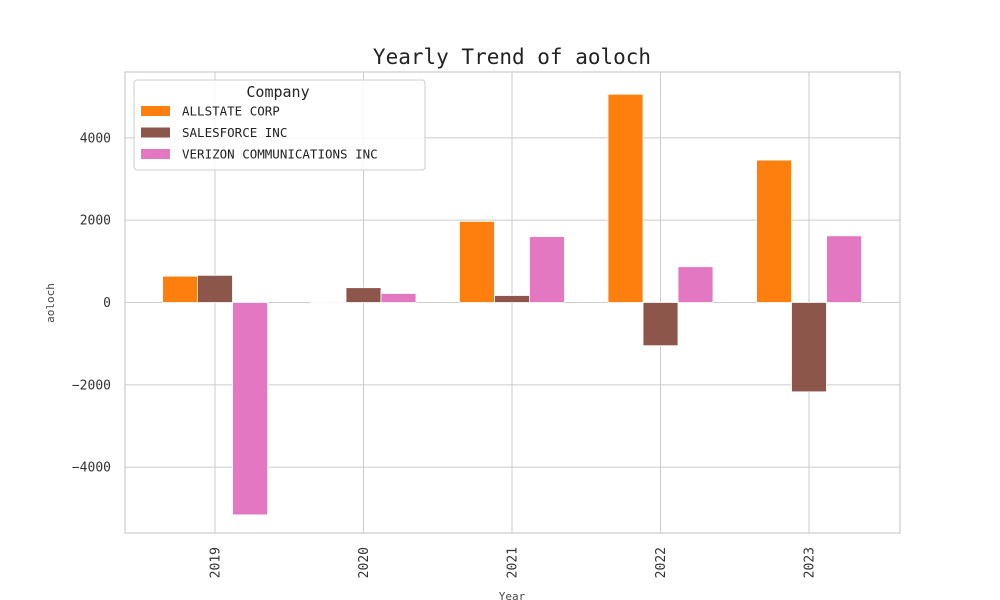  What do you see at coordinates (363, 295) in the screenshot?
I see `bar-salesforce-inc-2020` at bounding box center [363, 295].